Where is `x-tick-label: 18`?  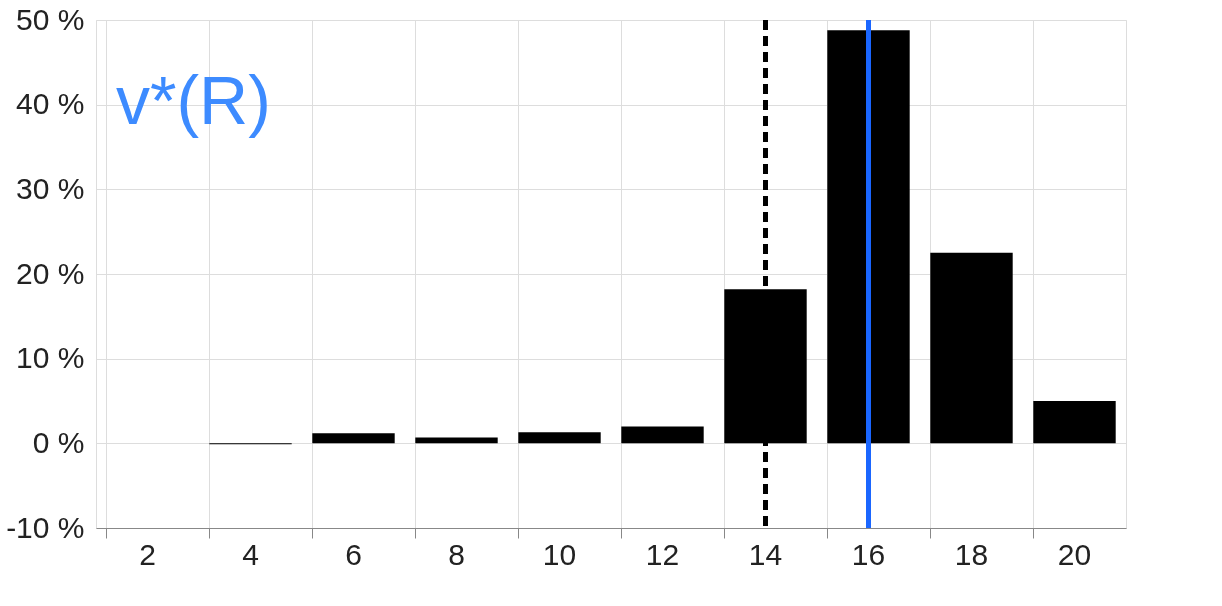 x-tick-label: 18 is located at coordinates (971, 554).